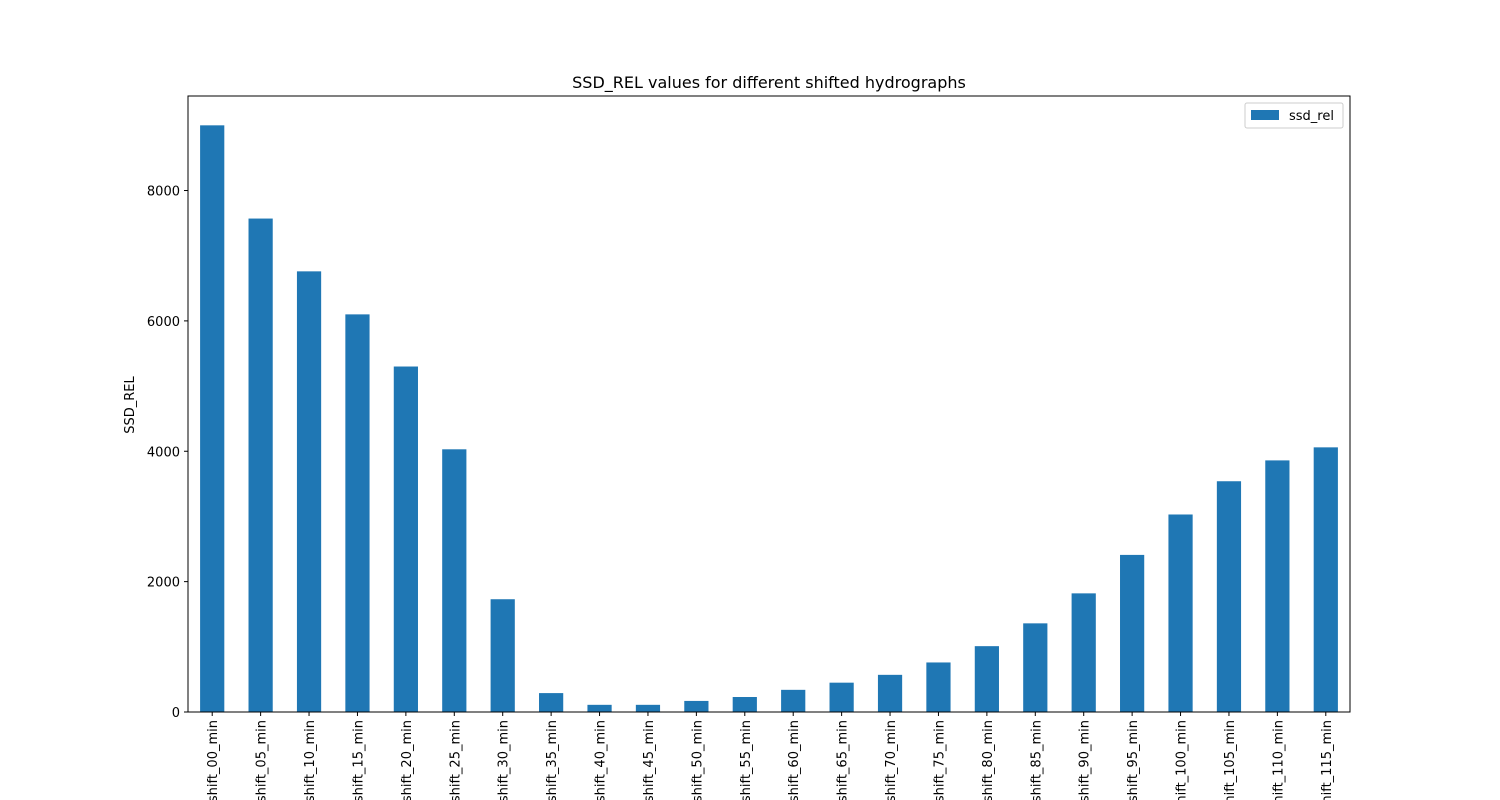  Describe the element at coordinates (357, 513) in the screenshot. I see `bar-shift_15_min` at that location.